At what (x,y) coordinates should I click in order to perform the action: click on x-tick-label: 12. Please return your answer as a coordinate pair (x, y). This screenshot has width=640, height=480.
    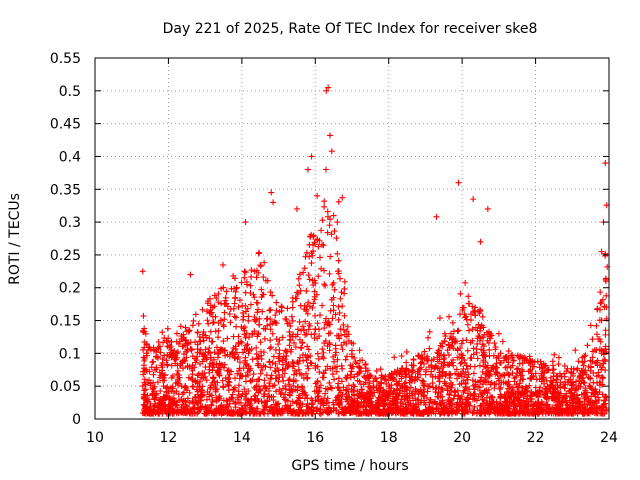
    Looking at the image, I should click on (169, 438).